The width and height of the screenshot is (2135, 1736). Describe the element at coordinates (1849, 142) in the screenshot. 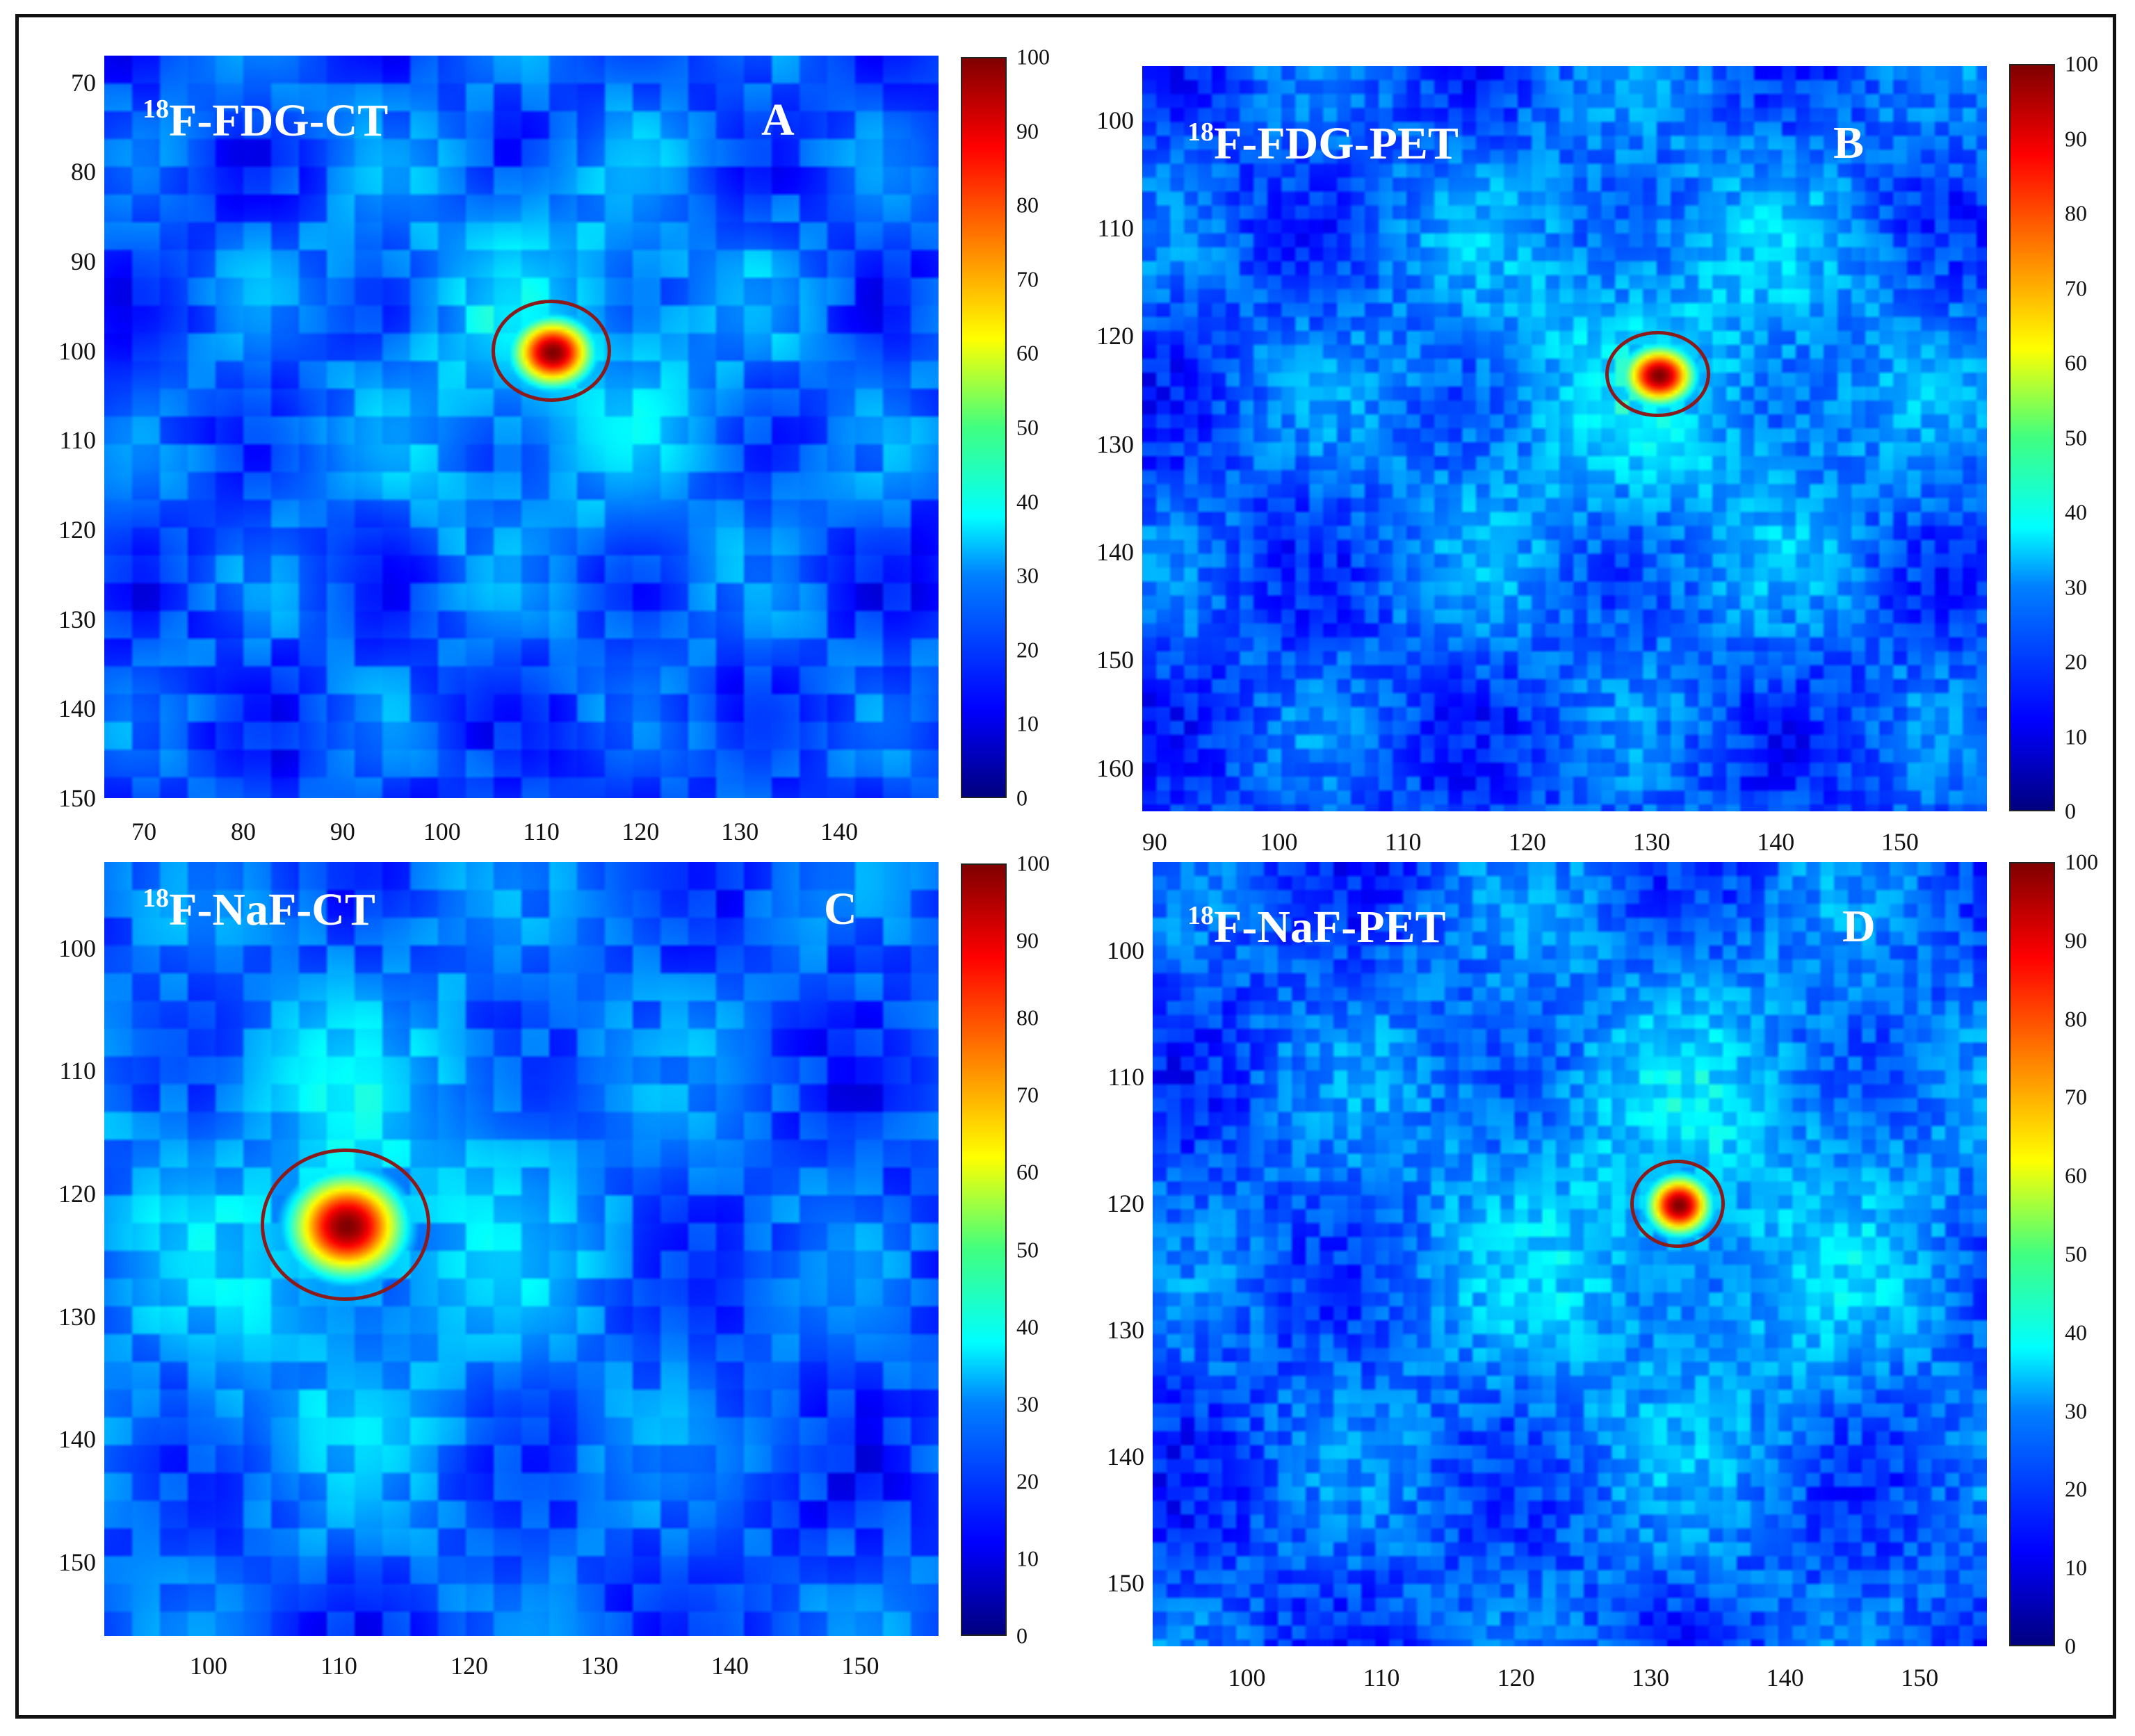

I see `panel-b-letter: B` at that location.